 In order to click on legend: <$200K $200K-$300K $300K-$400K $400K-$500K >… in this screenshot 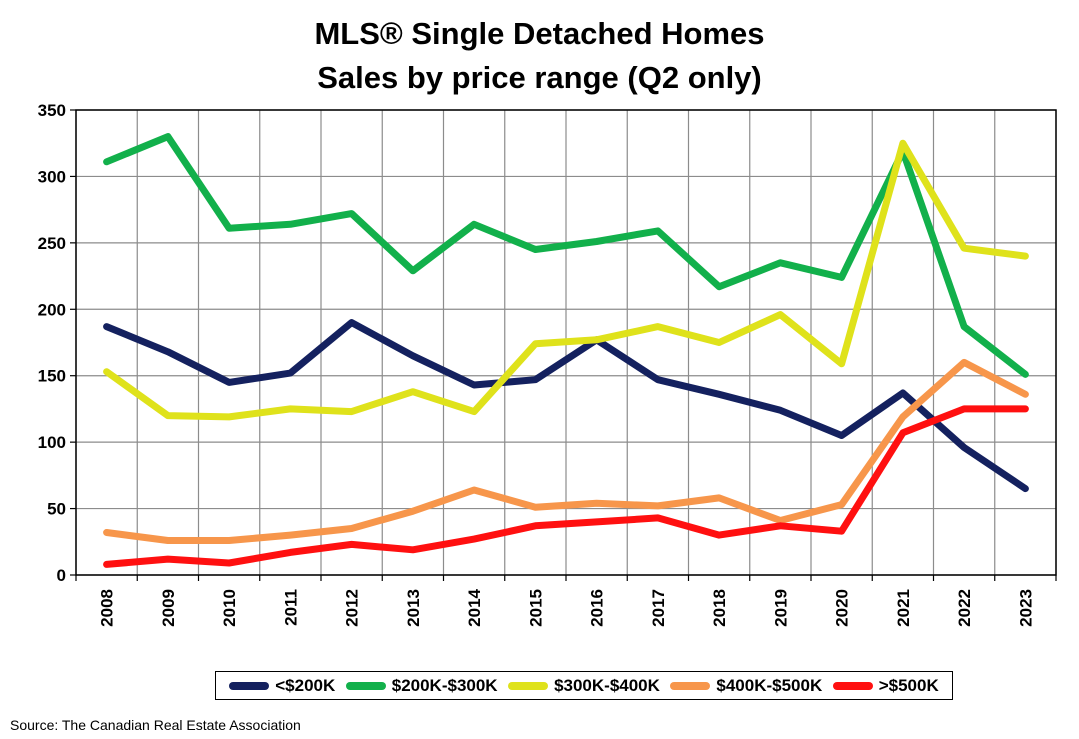, I will do `click(584, 685)`.